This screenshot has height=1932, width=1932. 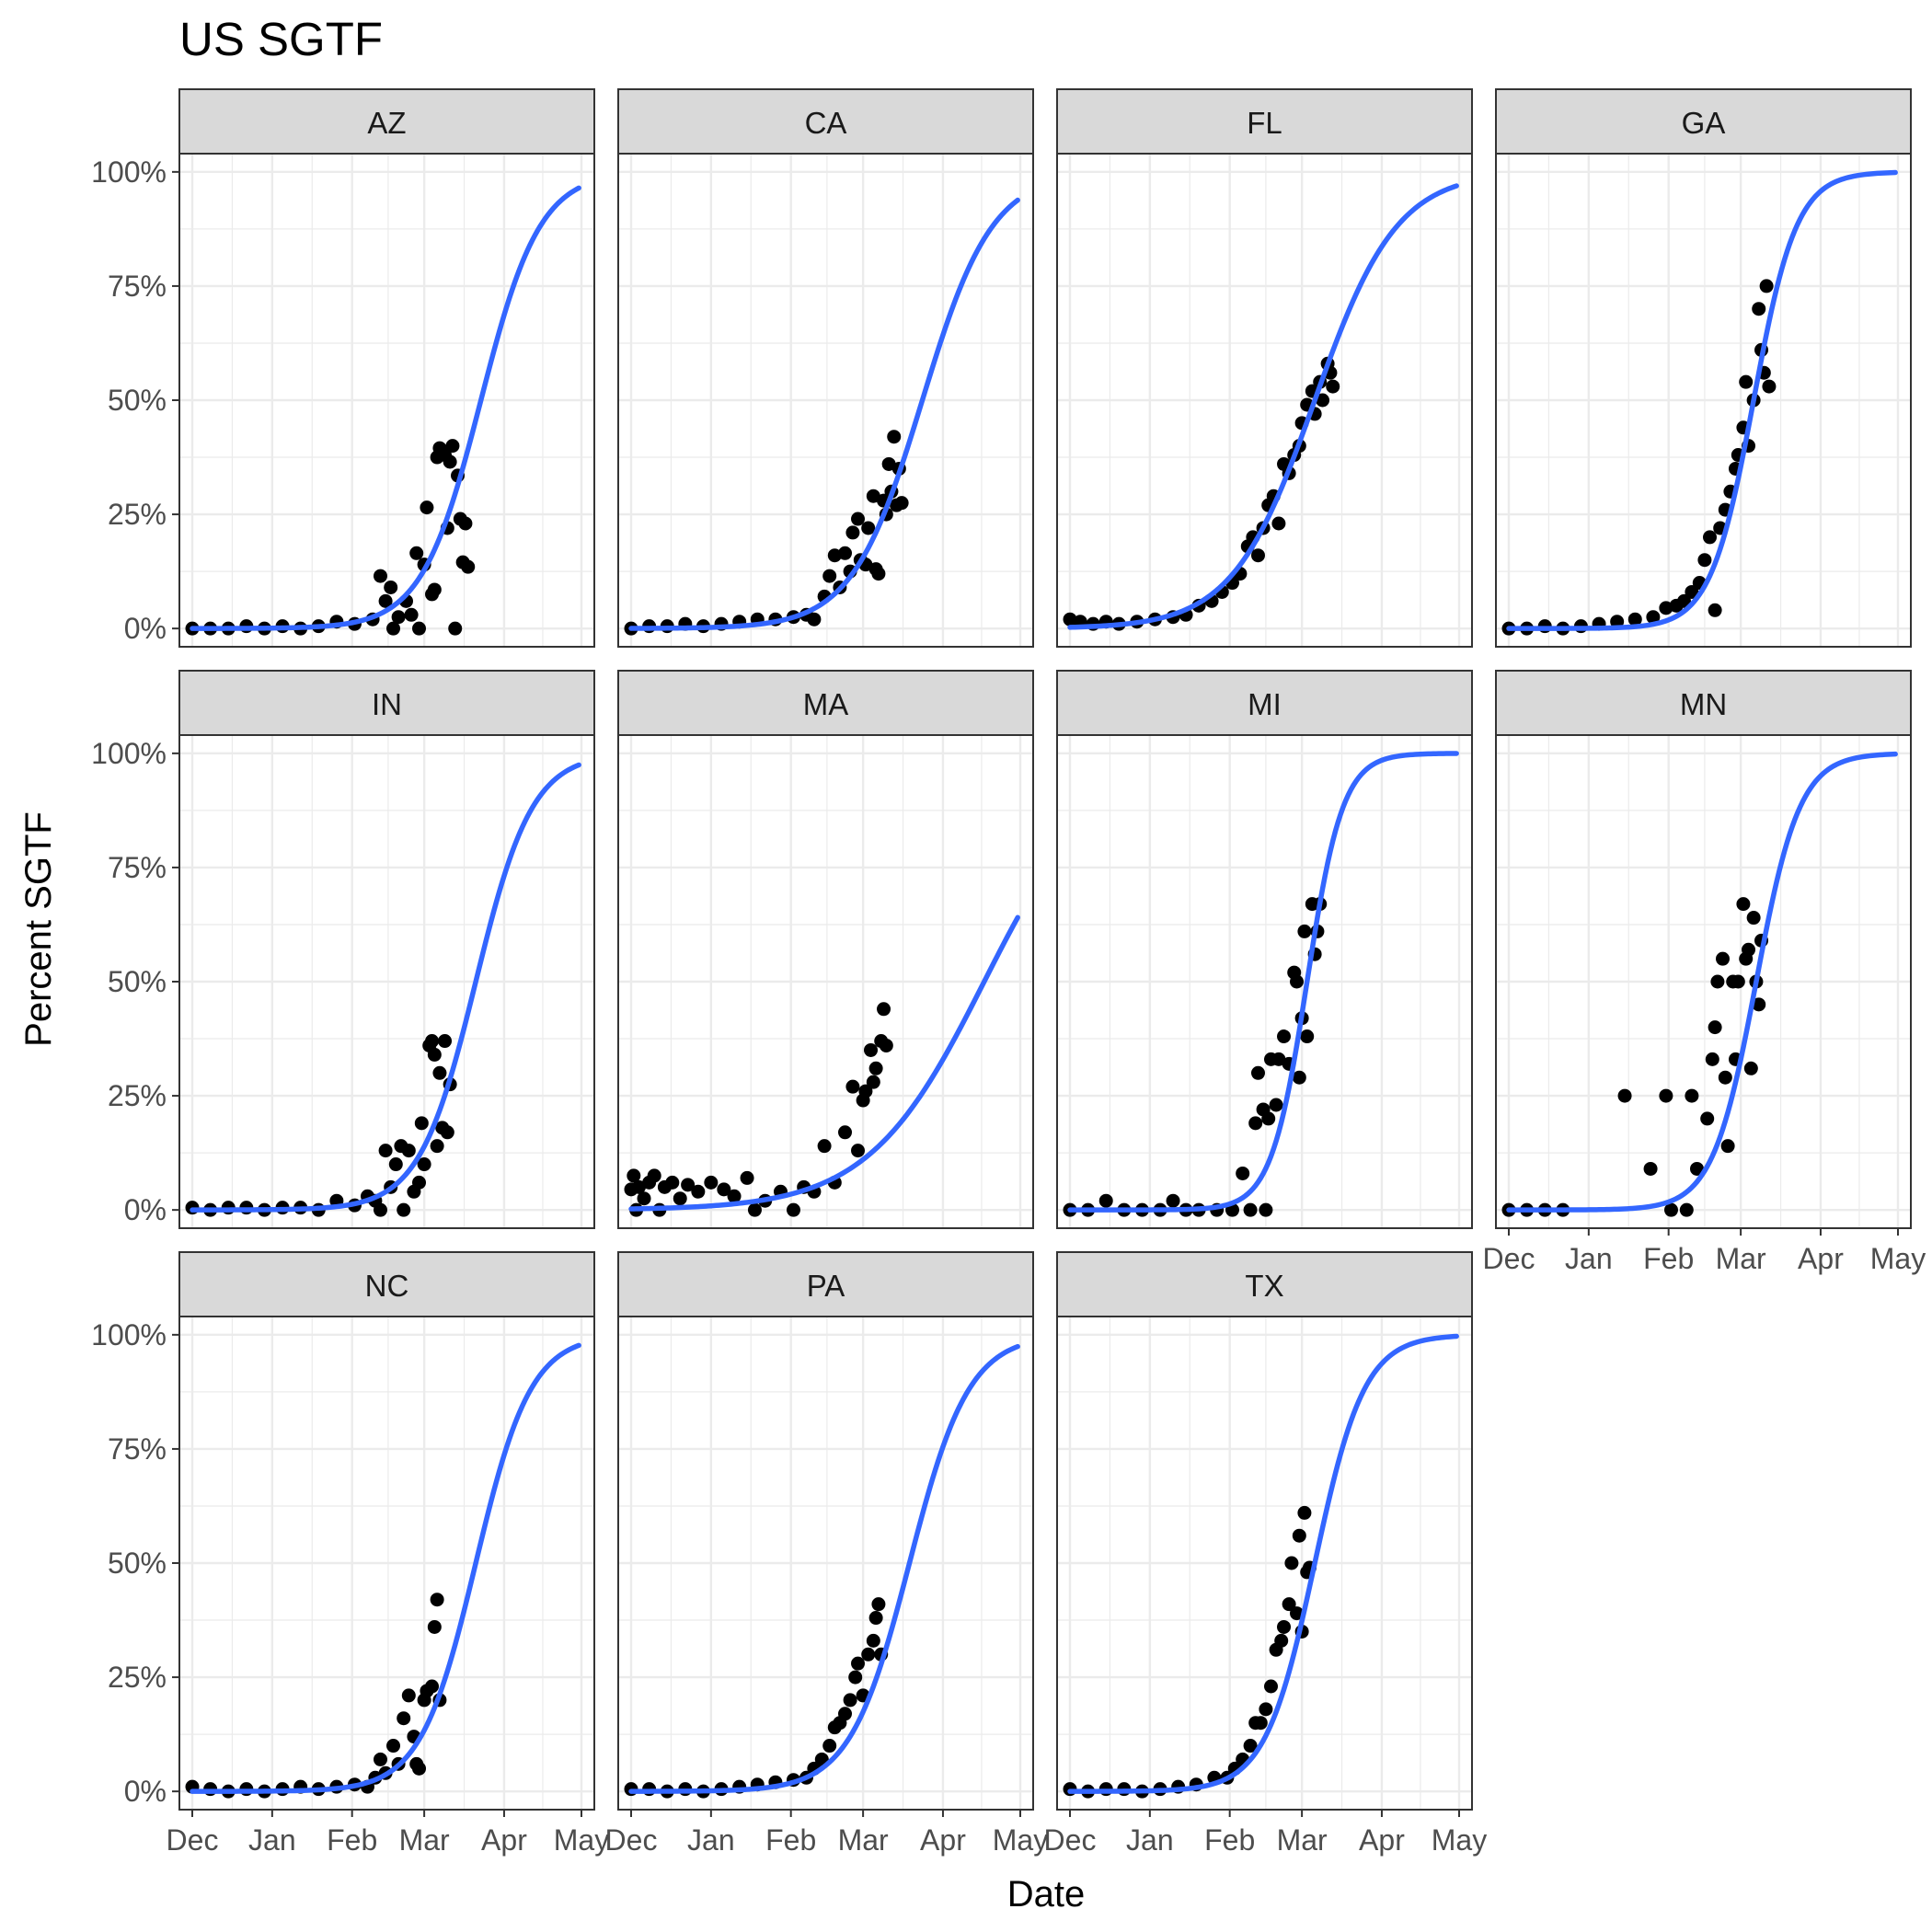 I want to click on panel-strip-label: FL, so click(x=1264, y=123).